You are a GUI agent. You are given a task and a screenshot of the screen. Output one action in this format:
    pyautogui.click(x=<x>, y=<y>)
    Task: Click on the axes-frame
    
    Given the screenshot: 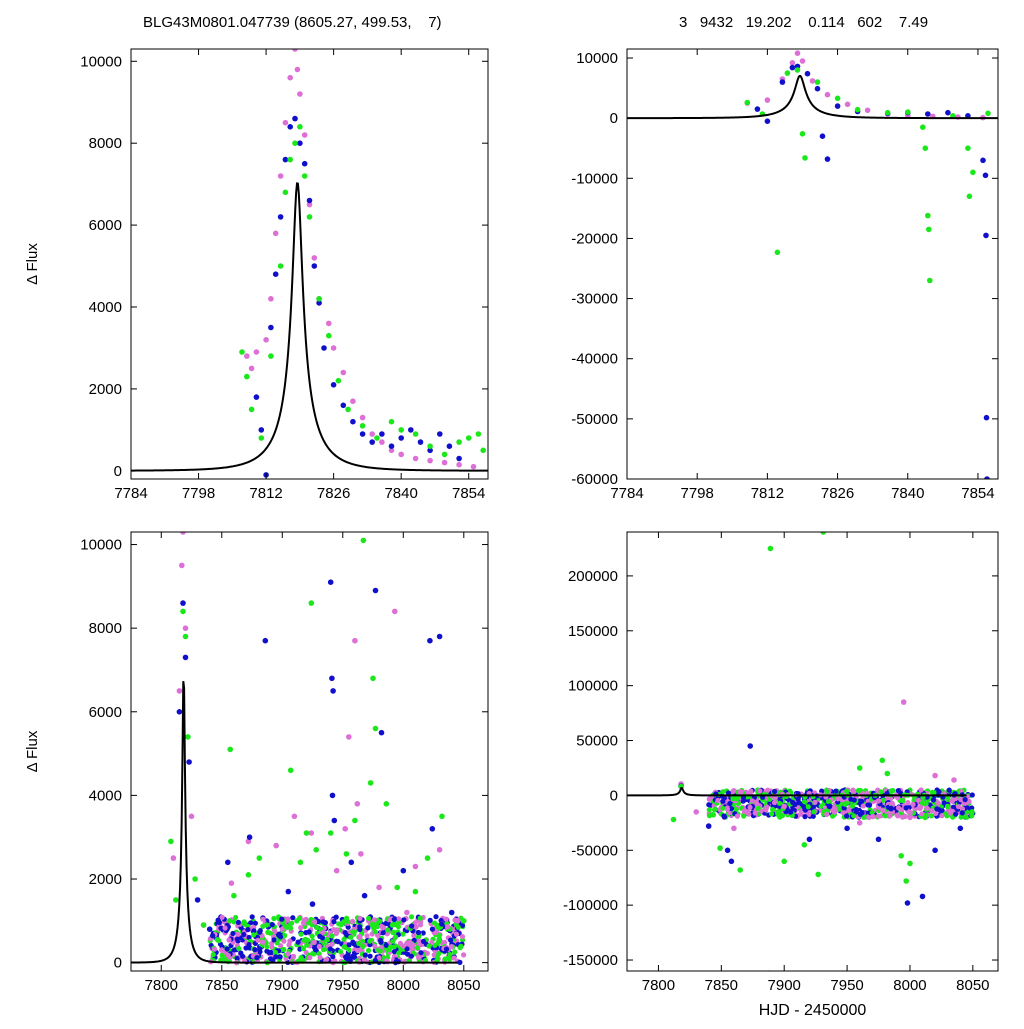 What is the action you would take?
    pyautogui.click(x=309, y=264)
    